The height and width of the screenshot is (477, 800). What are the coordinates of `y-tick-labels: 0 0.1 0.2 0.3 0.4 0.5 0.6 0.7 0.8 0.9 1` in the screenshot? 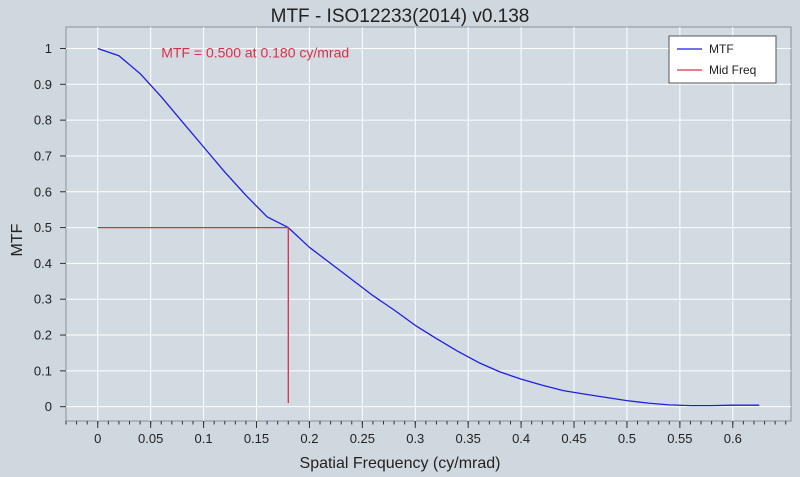 It's located at (43, 227).